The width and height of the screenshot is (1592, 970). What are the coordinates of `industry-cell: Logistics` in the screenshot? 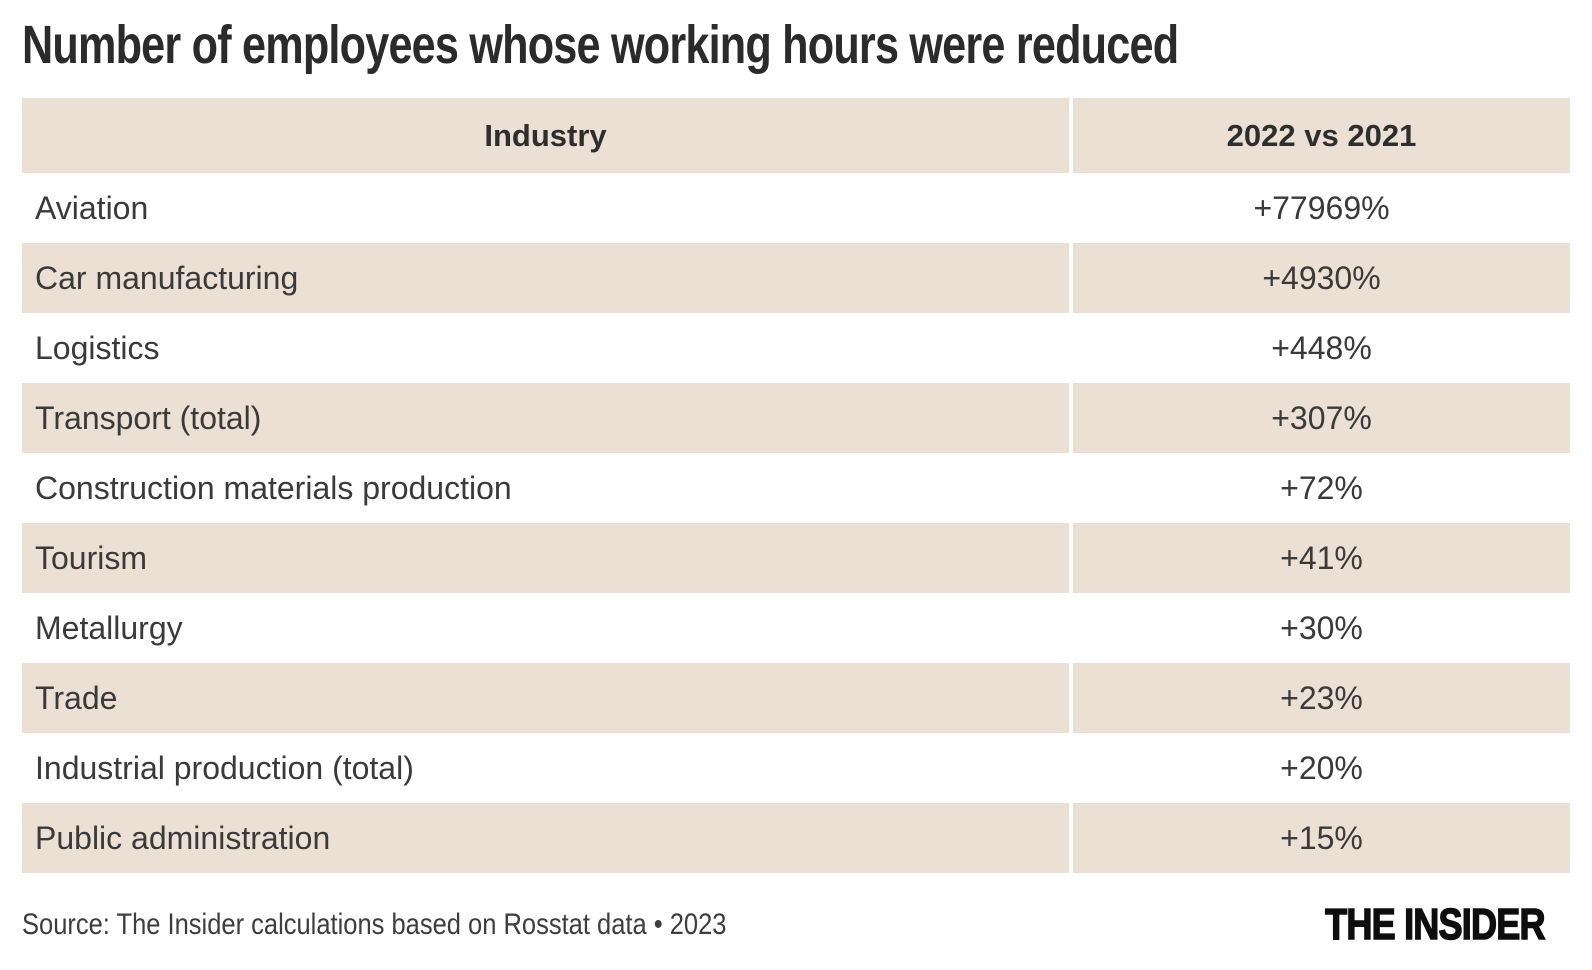 It's located at (97, 347).